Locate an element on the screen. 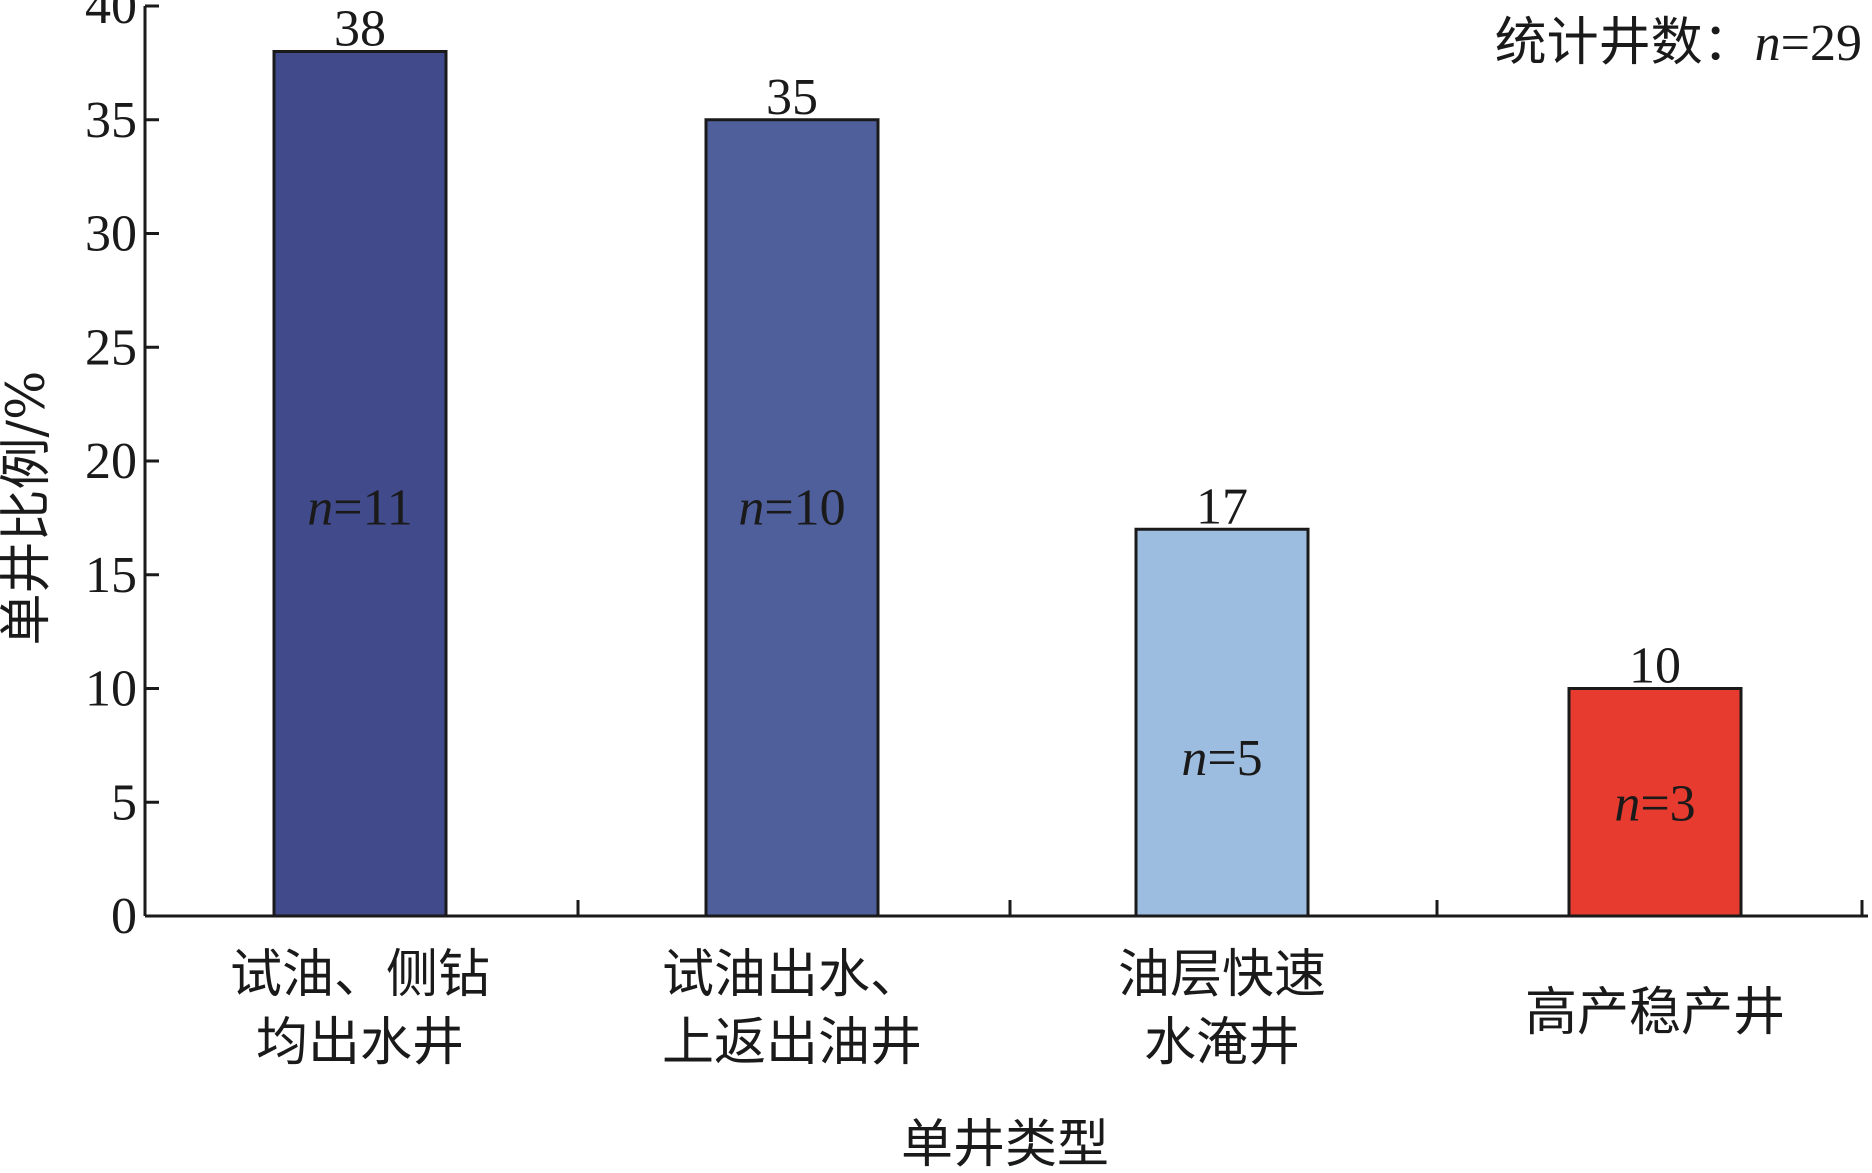 This screenshot has height=1173, width=1872. x-category-label: 试油、侧钻 is located at coordinates (360, 975).